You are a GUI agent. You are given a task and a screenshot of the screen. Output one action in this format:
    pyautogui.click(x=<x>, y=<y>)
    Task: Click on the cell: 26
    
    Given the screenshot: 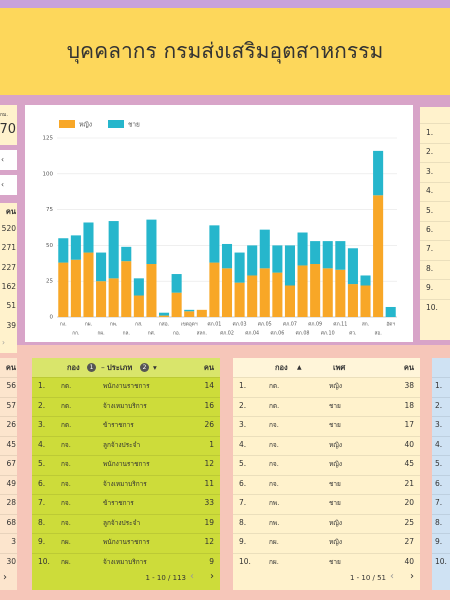 What is the action you would take?
    pyautogui.click(x=11, y=424)
    